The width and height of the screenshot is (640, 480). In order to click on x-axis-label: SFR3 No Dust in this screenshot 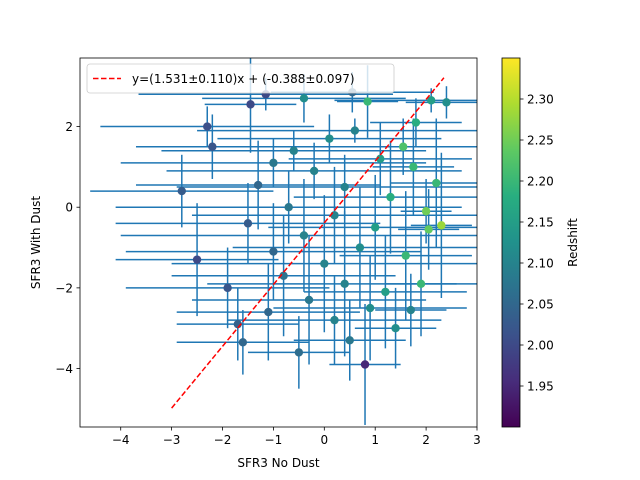, I will do `click(278, 463)`.